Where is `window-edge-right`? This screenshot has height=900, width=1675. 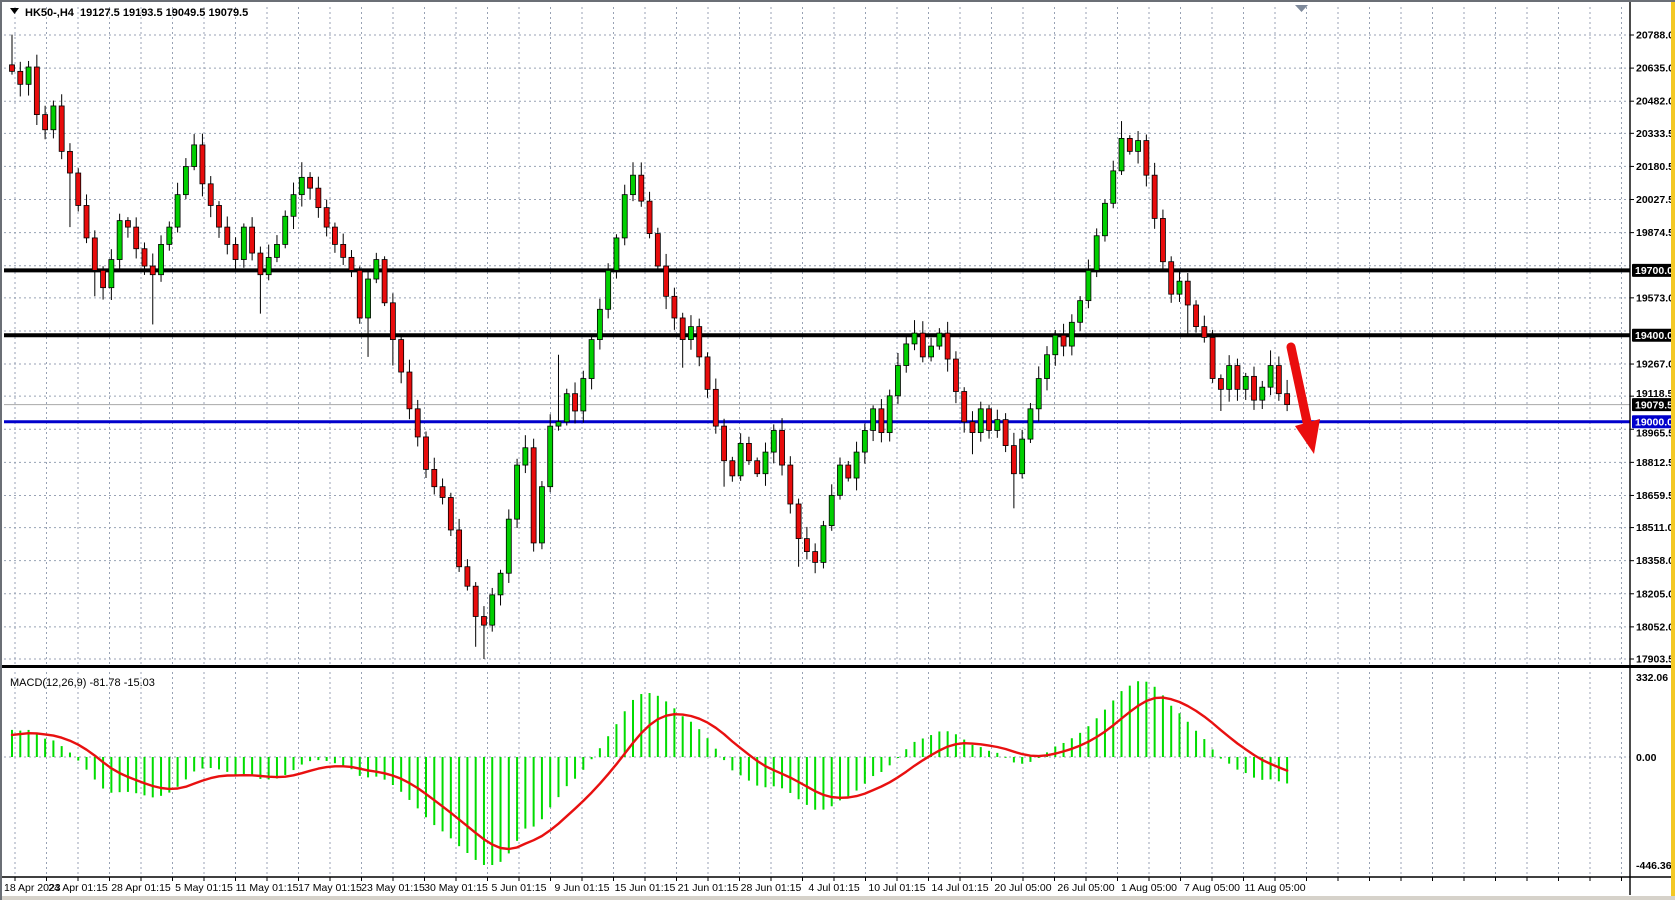 window-edge-right is located at coordinates (1673, 449).